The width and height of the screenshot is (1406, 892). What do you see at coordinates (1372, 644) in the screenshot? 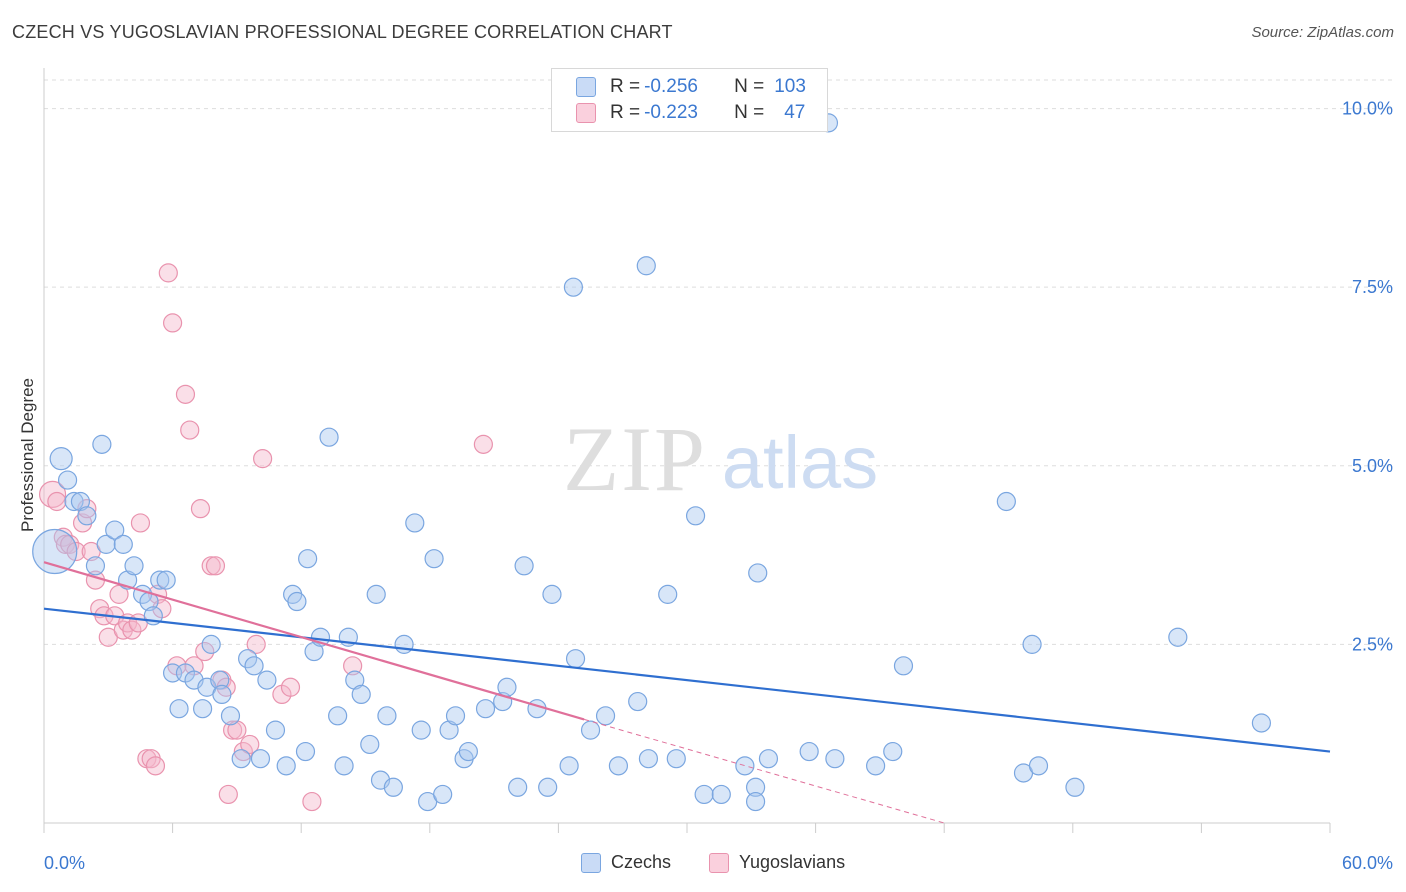
I see `y-tick-label: 2.5%` at bounding box center [1372, 644].